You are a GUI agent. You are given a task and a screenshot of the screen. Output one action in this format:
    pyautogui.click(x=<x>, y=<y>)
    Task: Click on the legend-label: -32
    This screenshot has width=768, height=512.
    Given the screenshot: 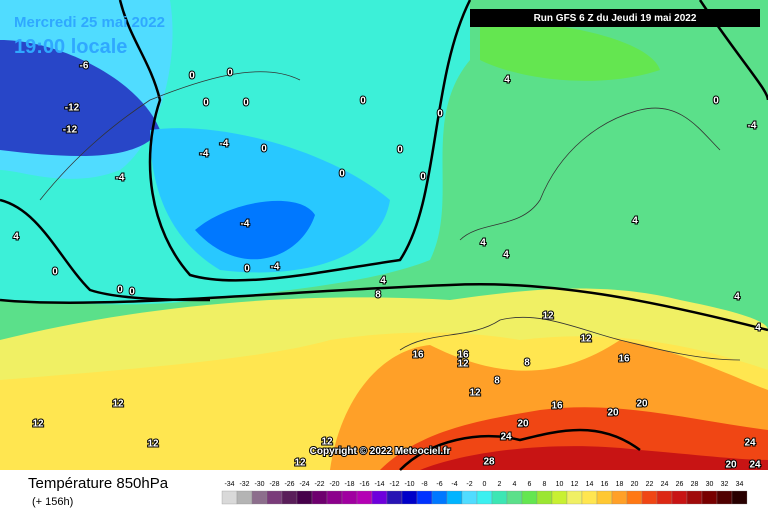 What is the action you would take?
    pyautogui.click(x=244, y=484)
    